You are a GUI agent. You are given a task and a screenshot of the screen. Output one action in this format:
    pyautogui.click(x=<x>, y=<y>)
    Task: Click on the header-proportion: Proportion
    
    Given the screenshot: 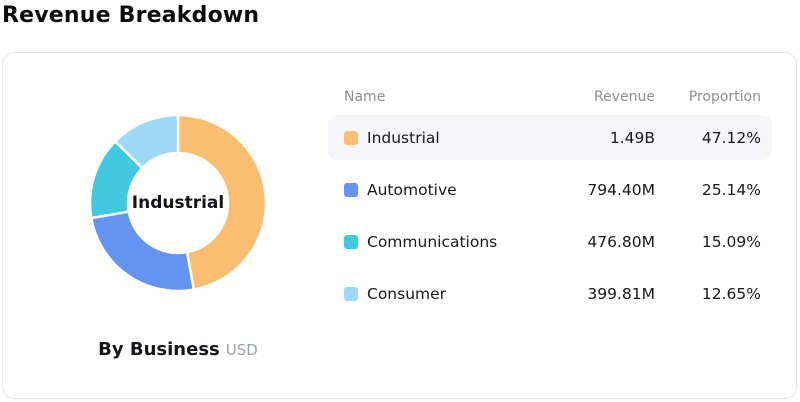 What is the action you would take?
    pyautogui.click(x=724, y=97)
    